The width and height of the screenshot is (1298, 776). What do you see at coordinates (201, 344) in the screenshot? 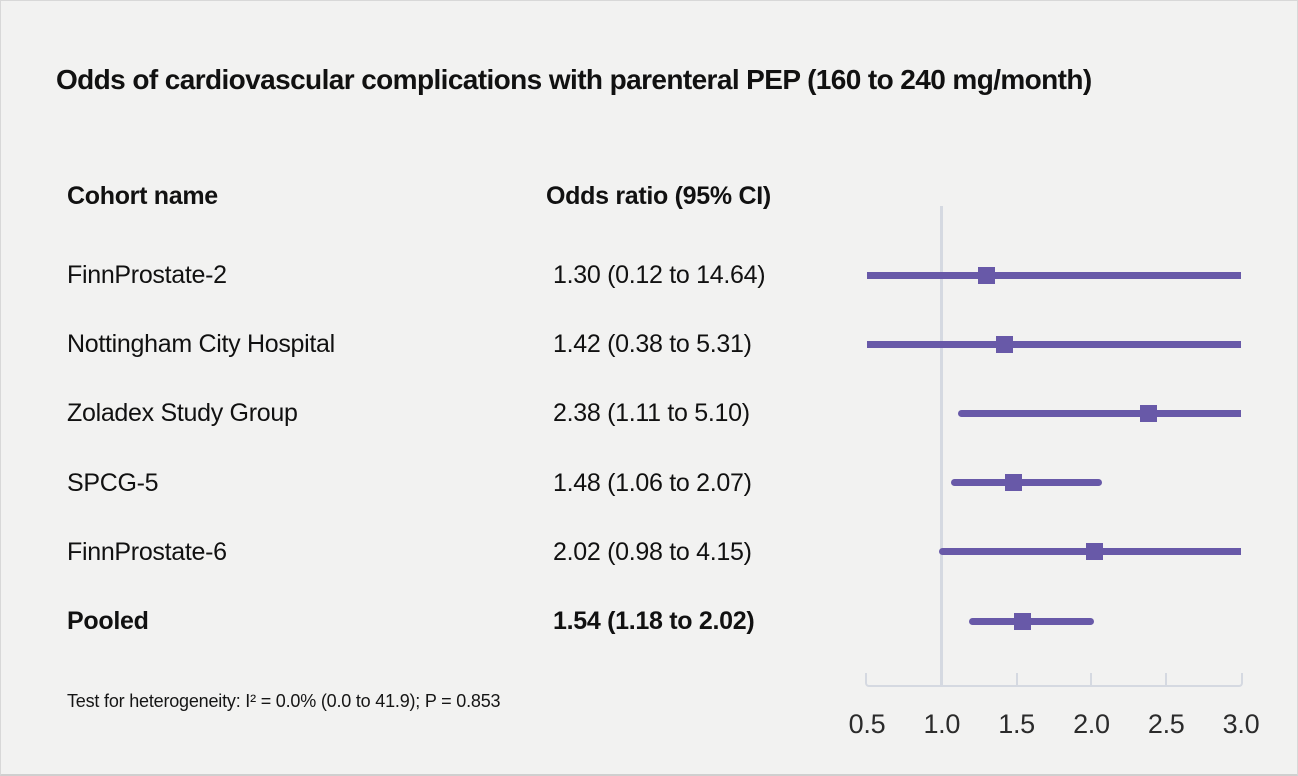
I see `cohort-label: Nottingham City Hospital` at bounding box center [201, 344].